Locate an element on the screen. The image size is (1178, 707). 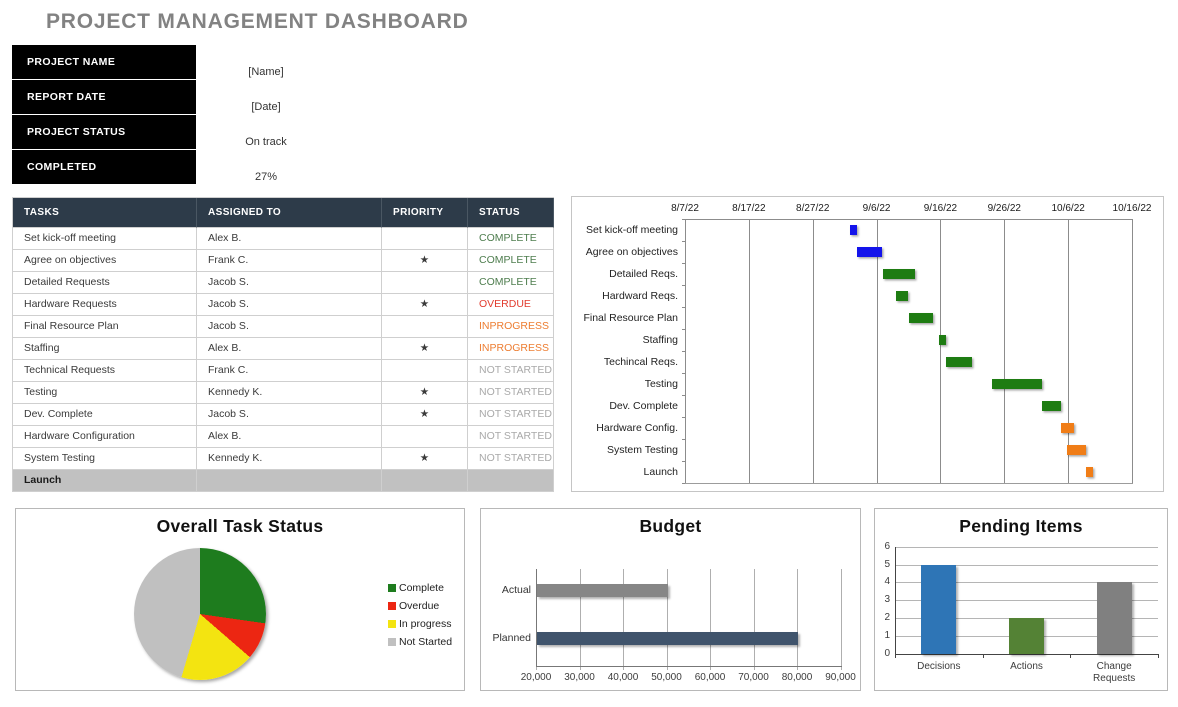
budget-x-tick-label: 80,000 is located at coordinates (797, 677).